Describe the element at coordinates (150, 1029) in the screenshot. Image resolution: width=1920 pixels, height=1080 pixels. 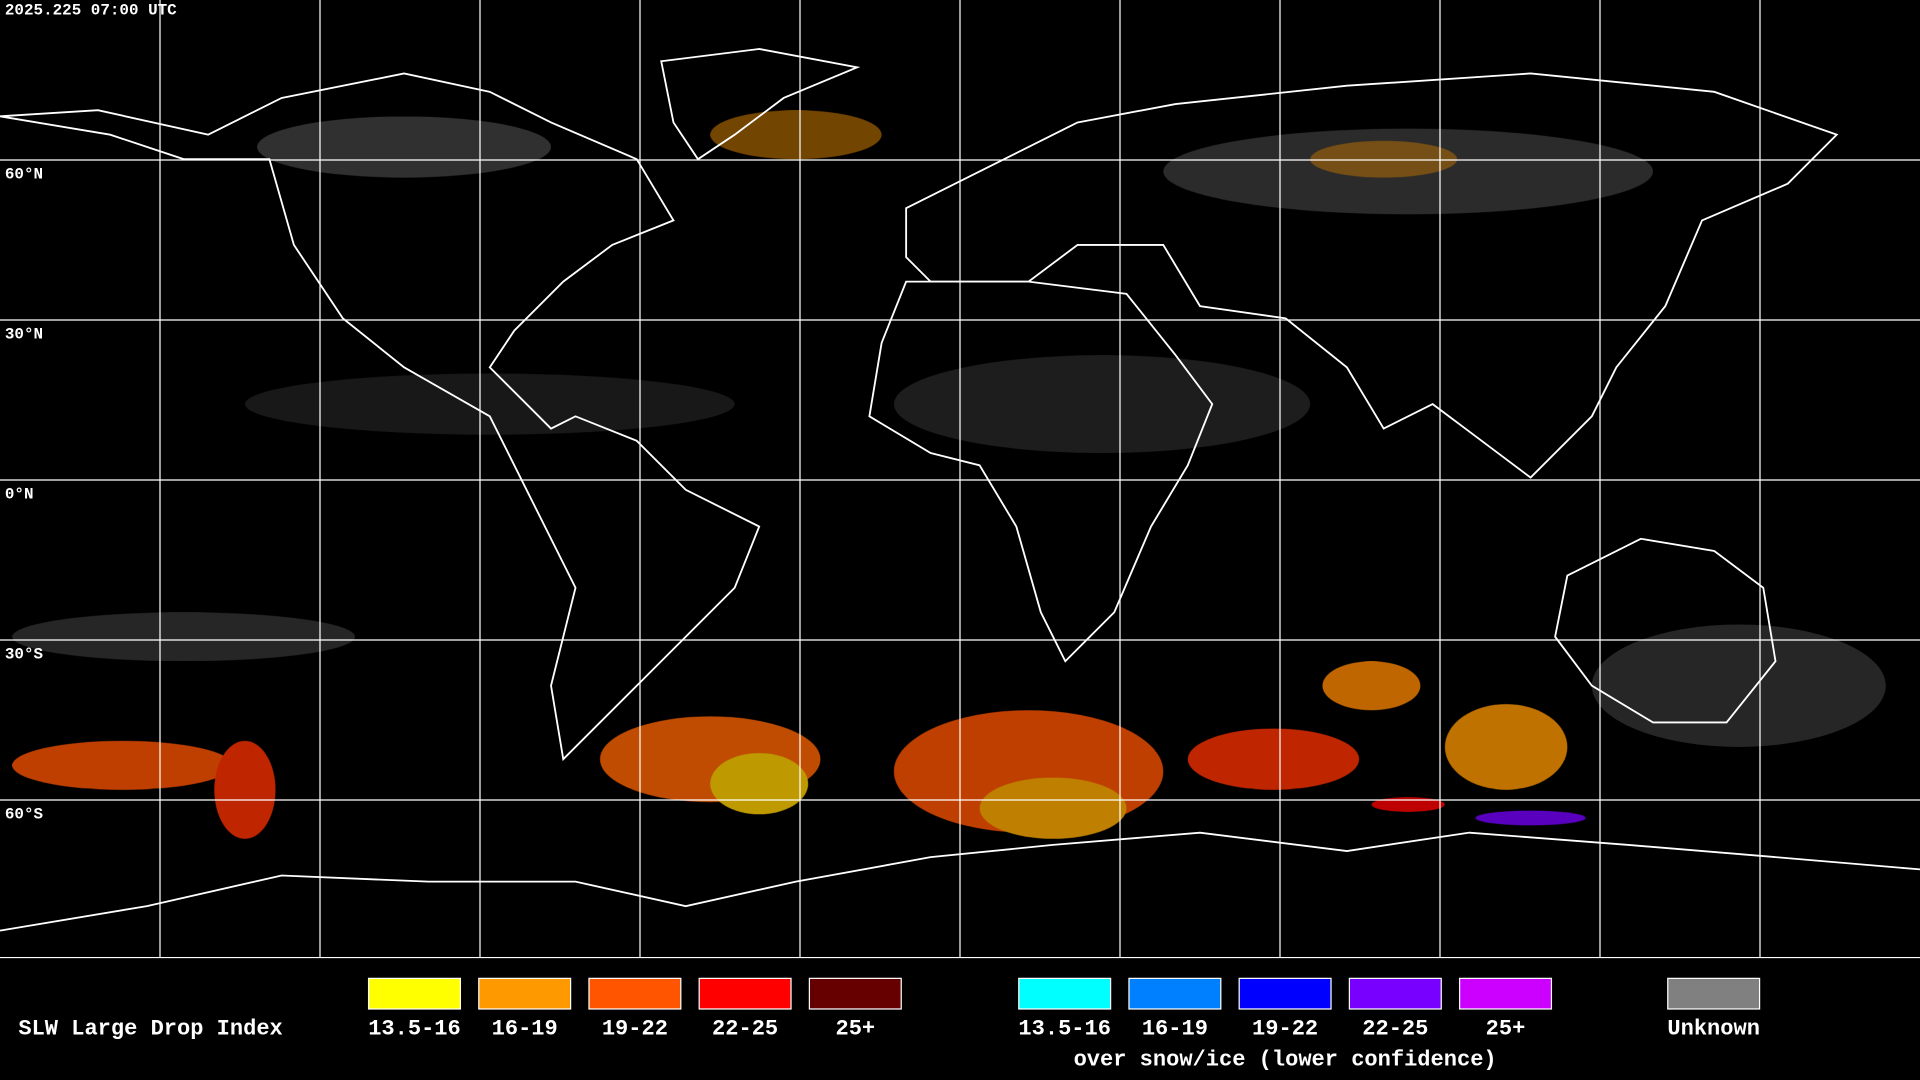
I see `legend-title: SLW Large Drop Index` at that location.